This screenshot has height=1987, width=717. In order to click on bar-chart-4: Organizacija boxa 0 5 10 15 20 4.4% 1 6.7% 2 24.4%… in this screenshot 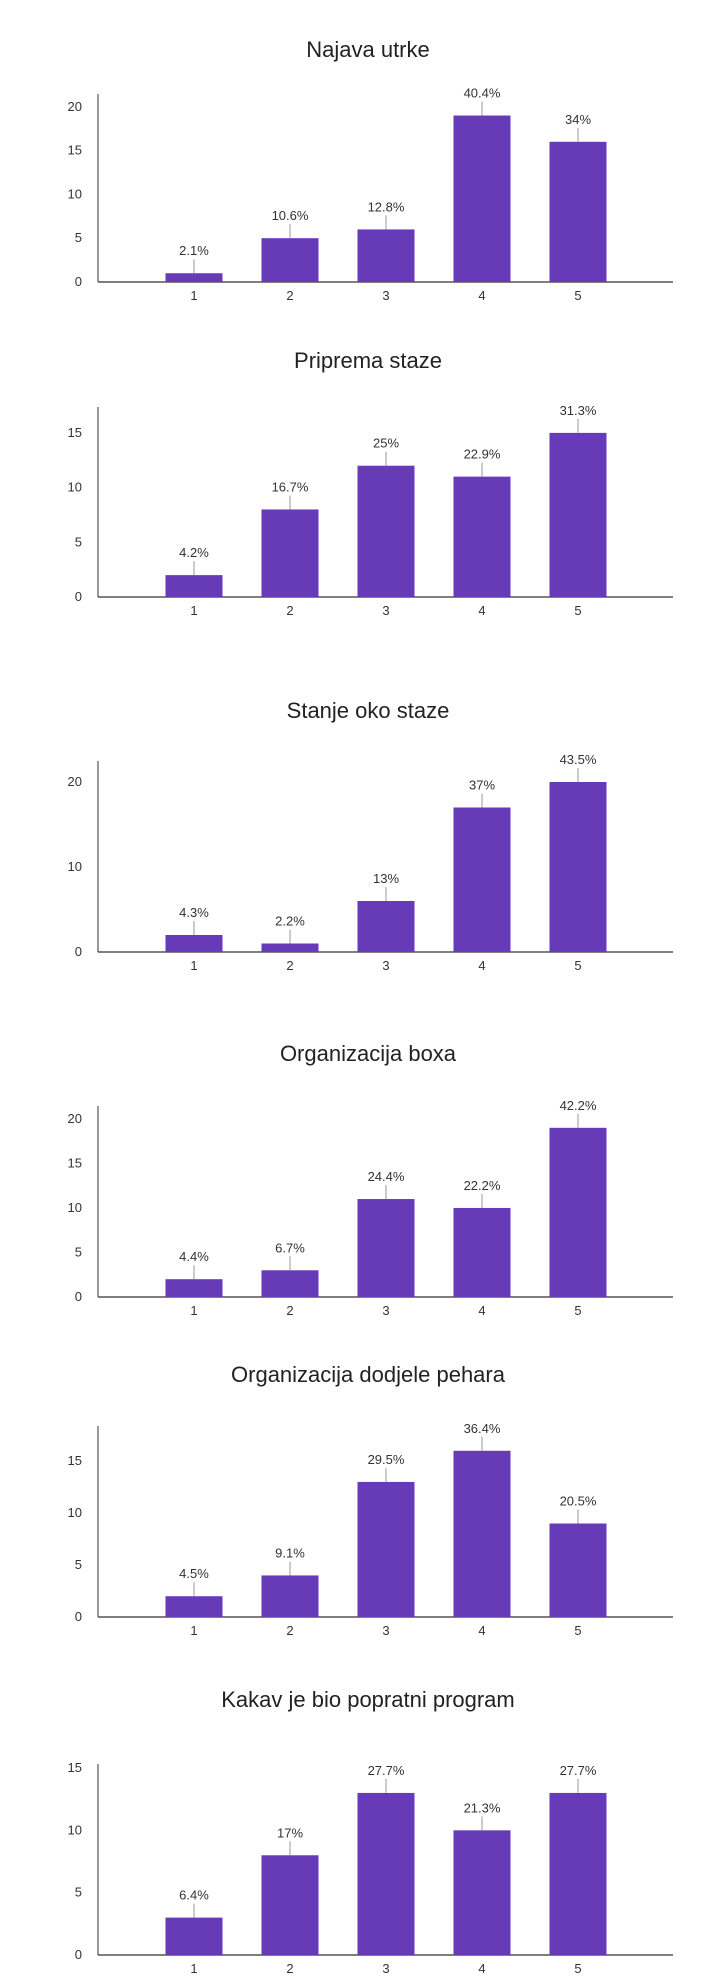, I will do `click(370, 1179)`.